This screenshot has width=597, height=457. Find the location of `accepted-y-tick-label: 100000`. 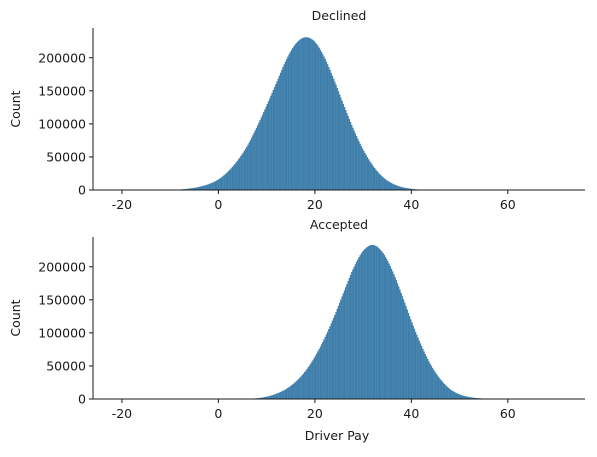

accepted-y-tick-label: 100000 is located at coordinates (62, 332).